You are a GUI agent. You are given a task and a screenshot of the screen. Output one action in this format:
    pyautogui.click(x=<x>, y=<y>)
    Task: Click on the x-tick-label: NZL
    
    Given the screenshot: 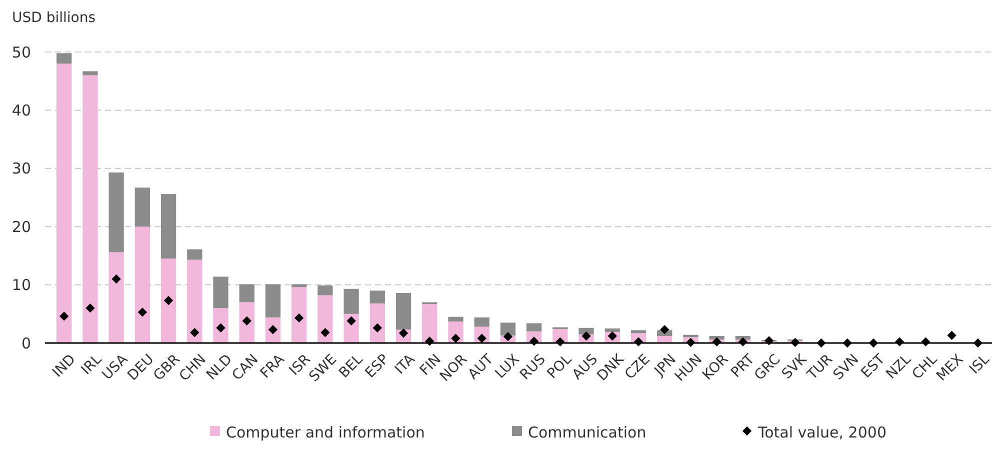 What is the action you would take?
    pyautogui.click(x=898, y=366)
    